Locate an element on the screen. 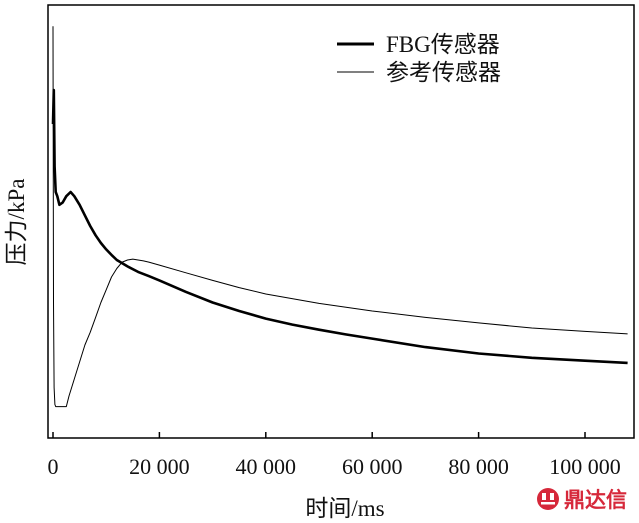 The width and height of the screenshot is (639, 523). x-tick-label: 80 000 is located at coordinates (478, 466).